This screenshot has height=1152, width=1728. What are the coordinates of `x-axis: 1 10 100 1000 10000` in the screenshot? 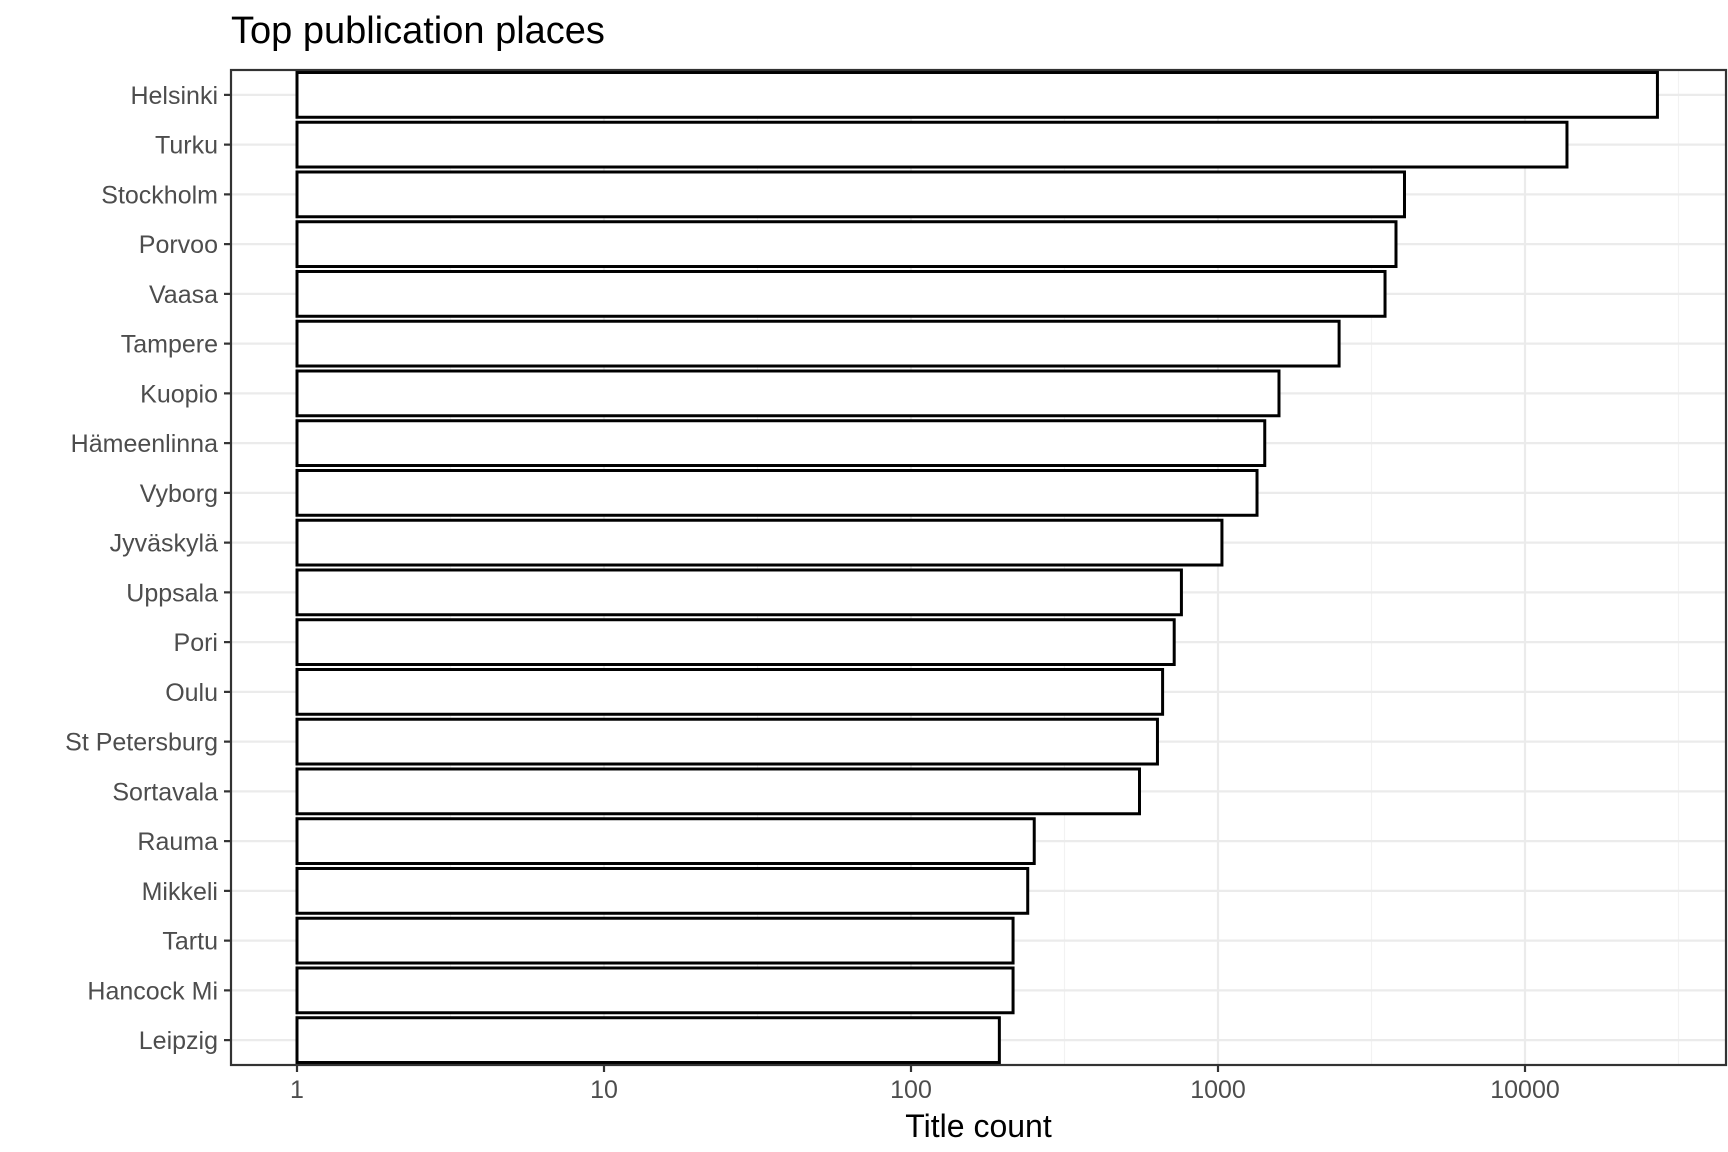 It's located at (925, 1084).